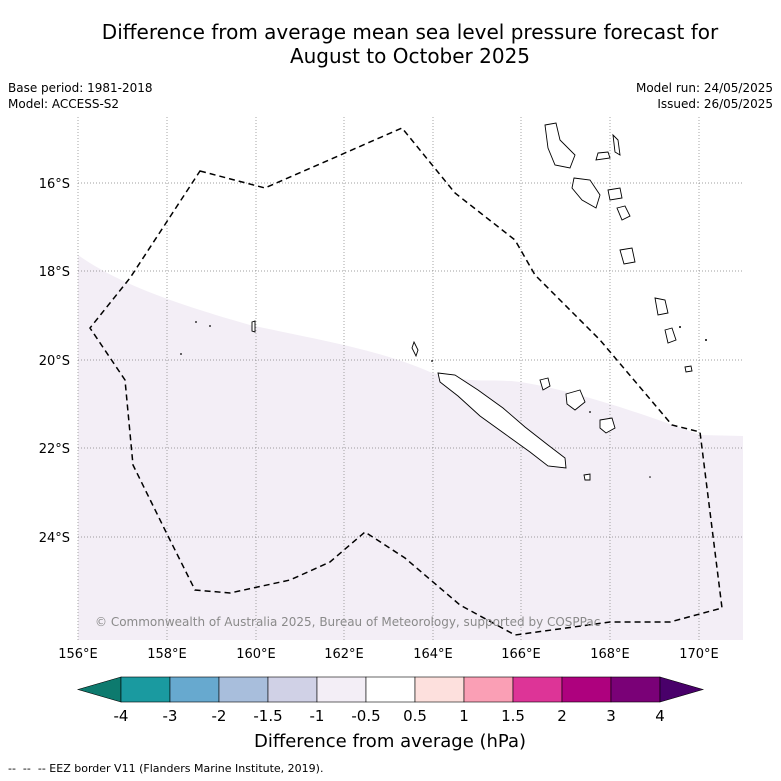 Image resolution: width=781 pixels, height=781 pixels. Describe the element at coordinates (433, 654) in the screenshot. I see `lon-label-164e: 164°E` at that location.